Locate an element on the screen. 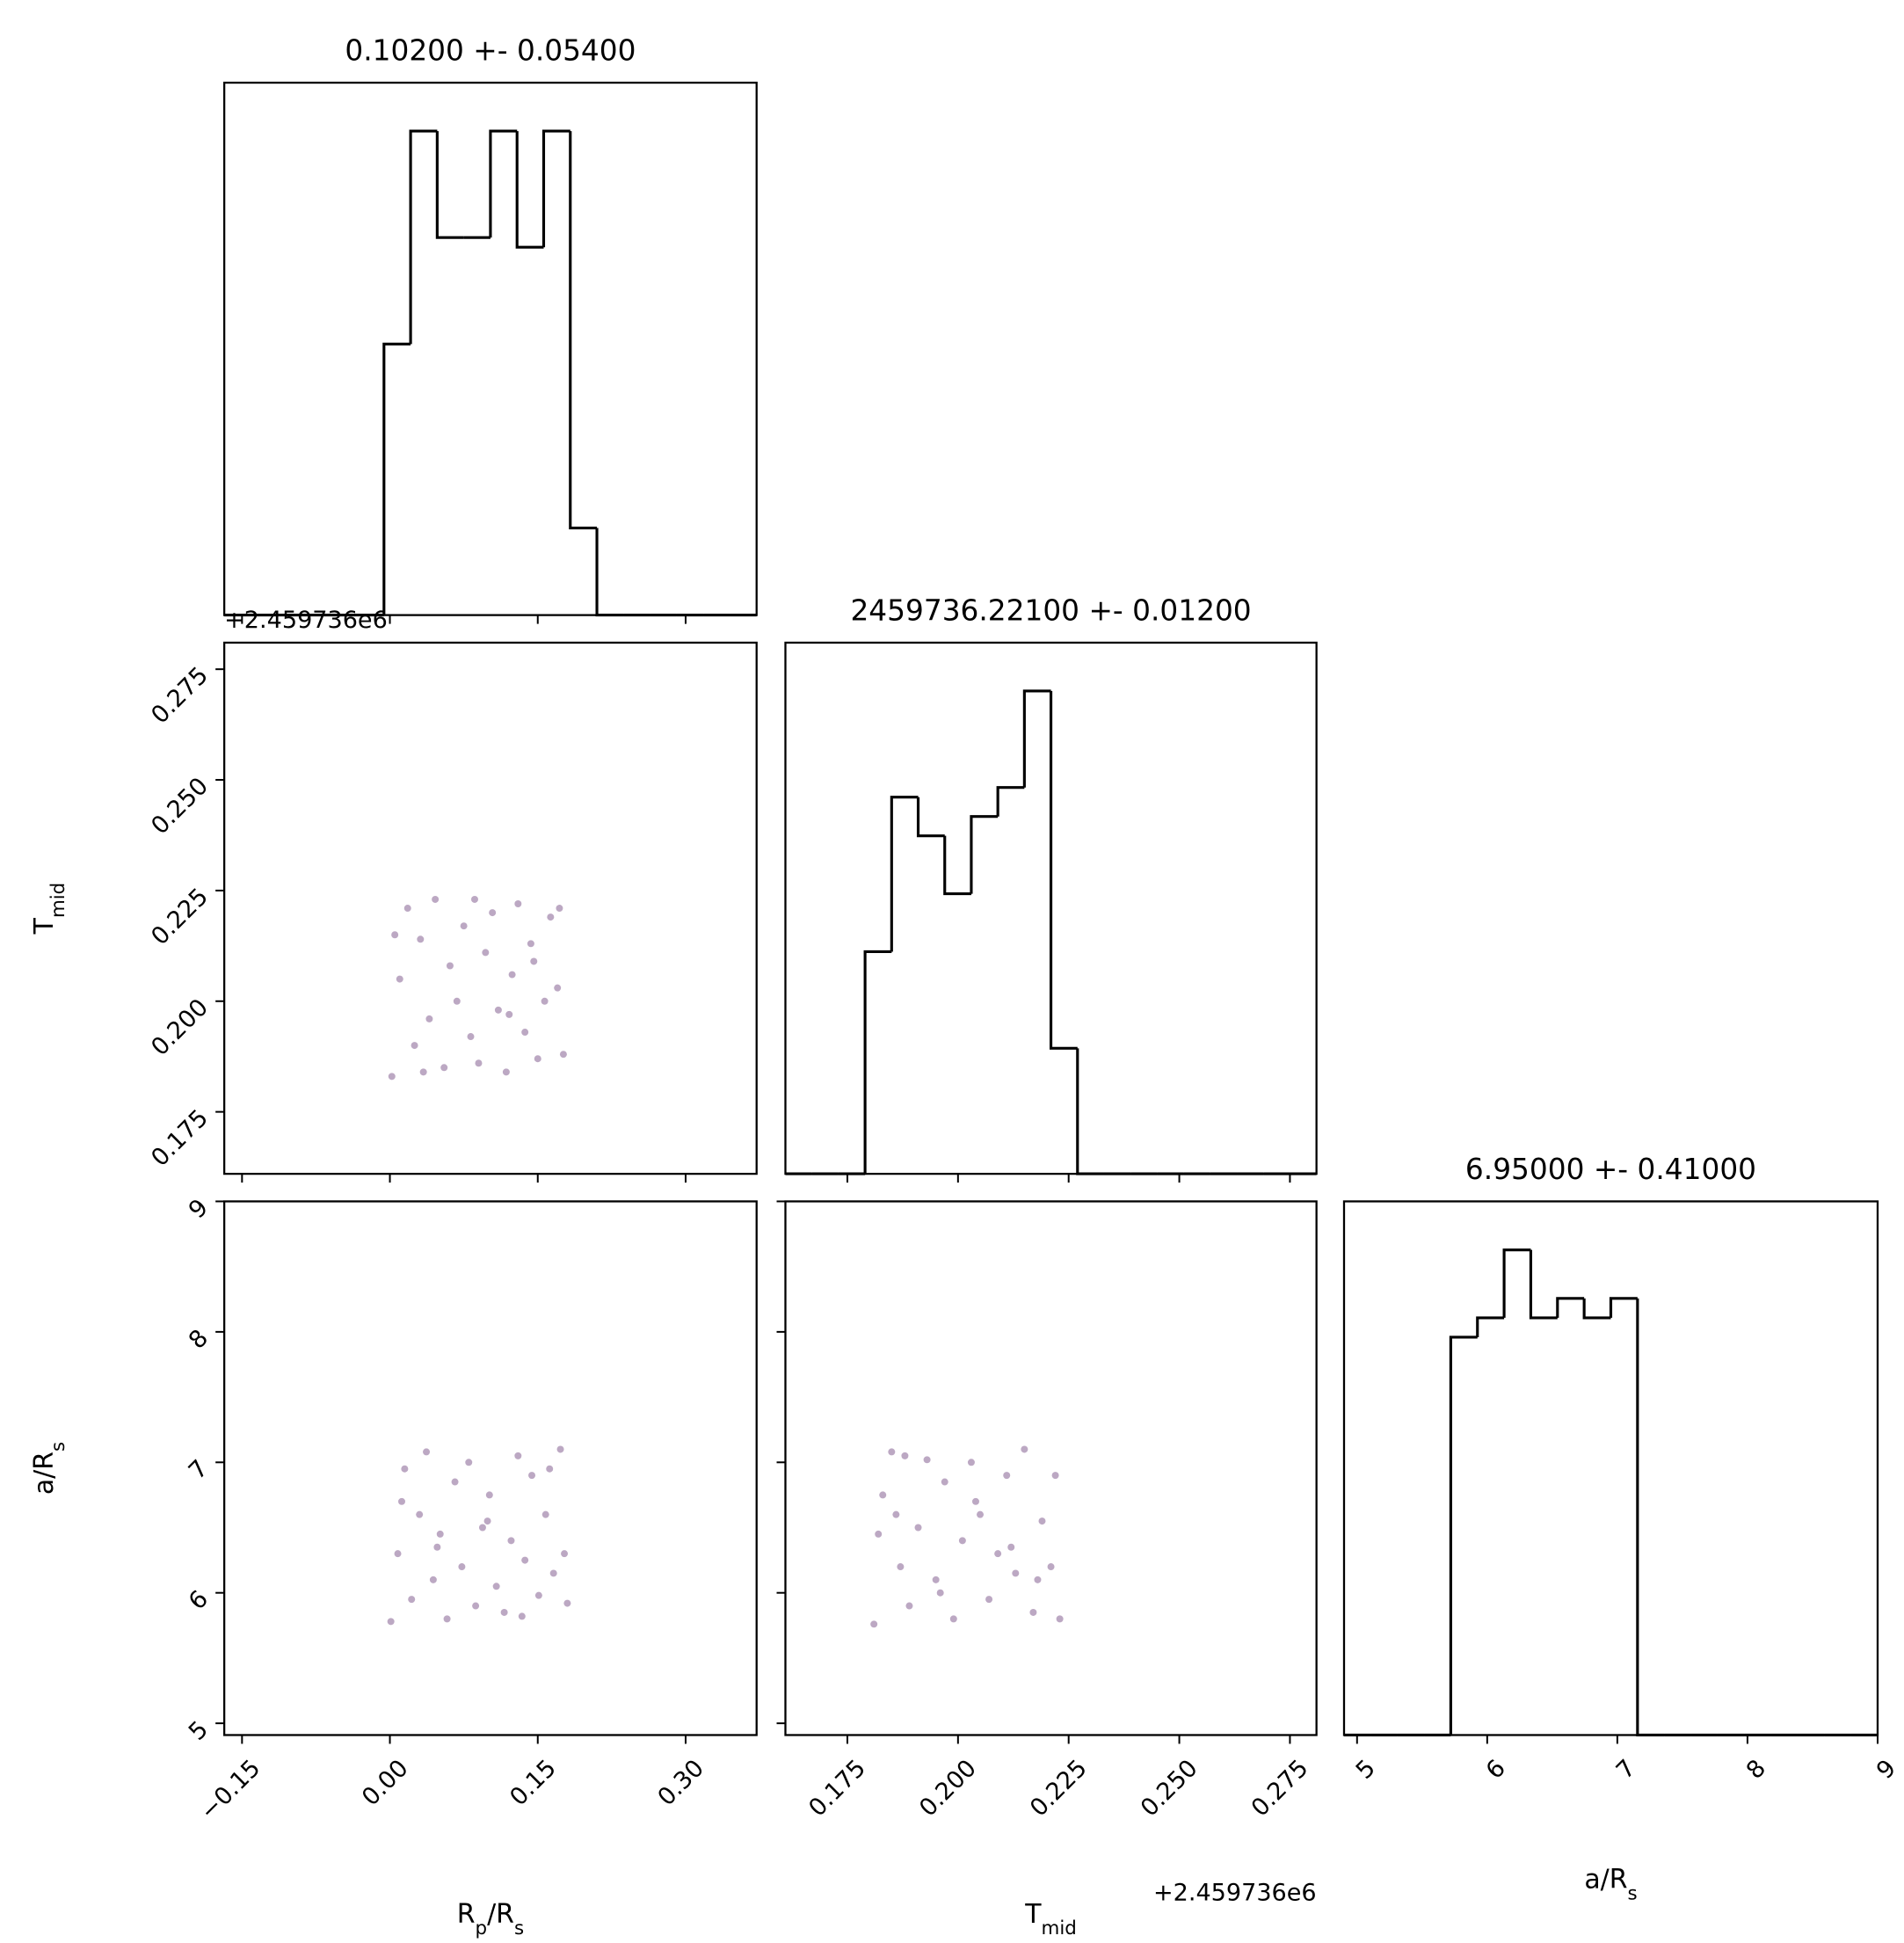  x-tick-label: 0.15 is located at coordinates (533, 1783).